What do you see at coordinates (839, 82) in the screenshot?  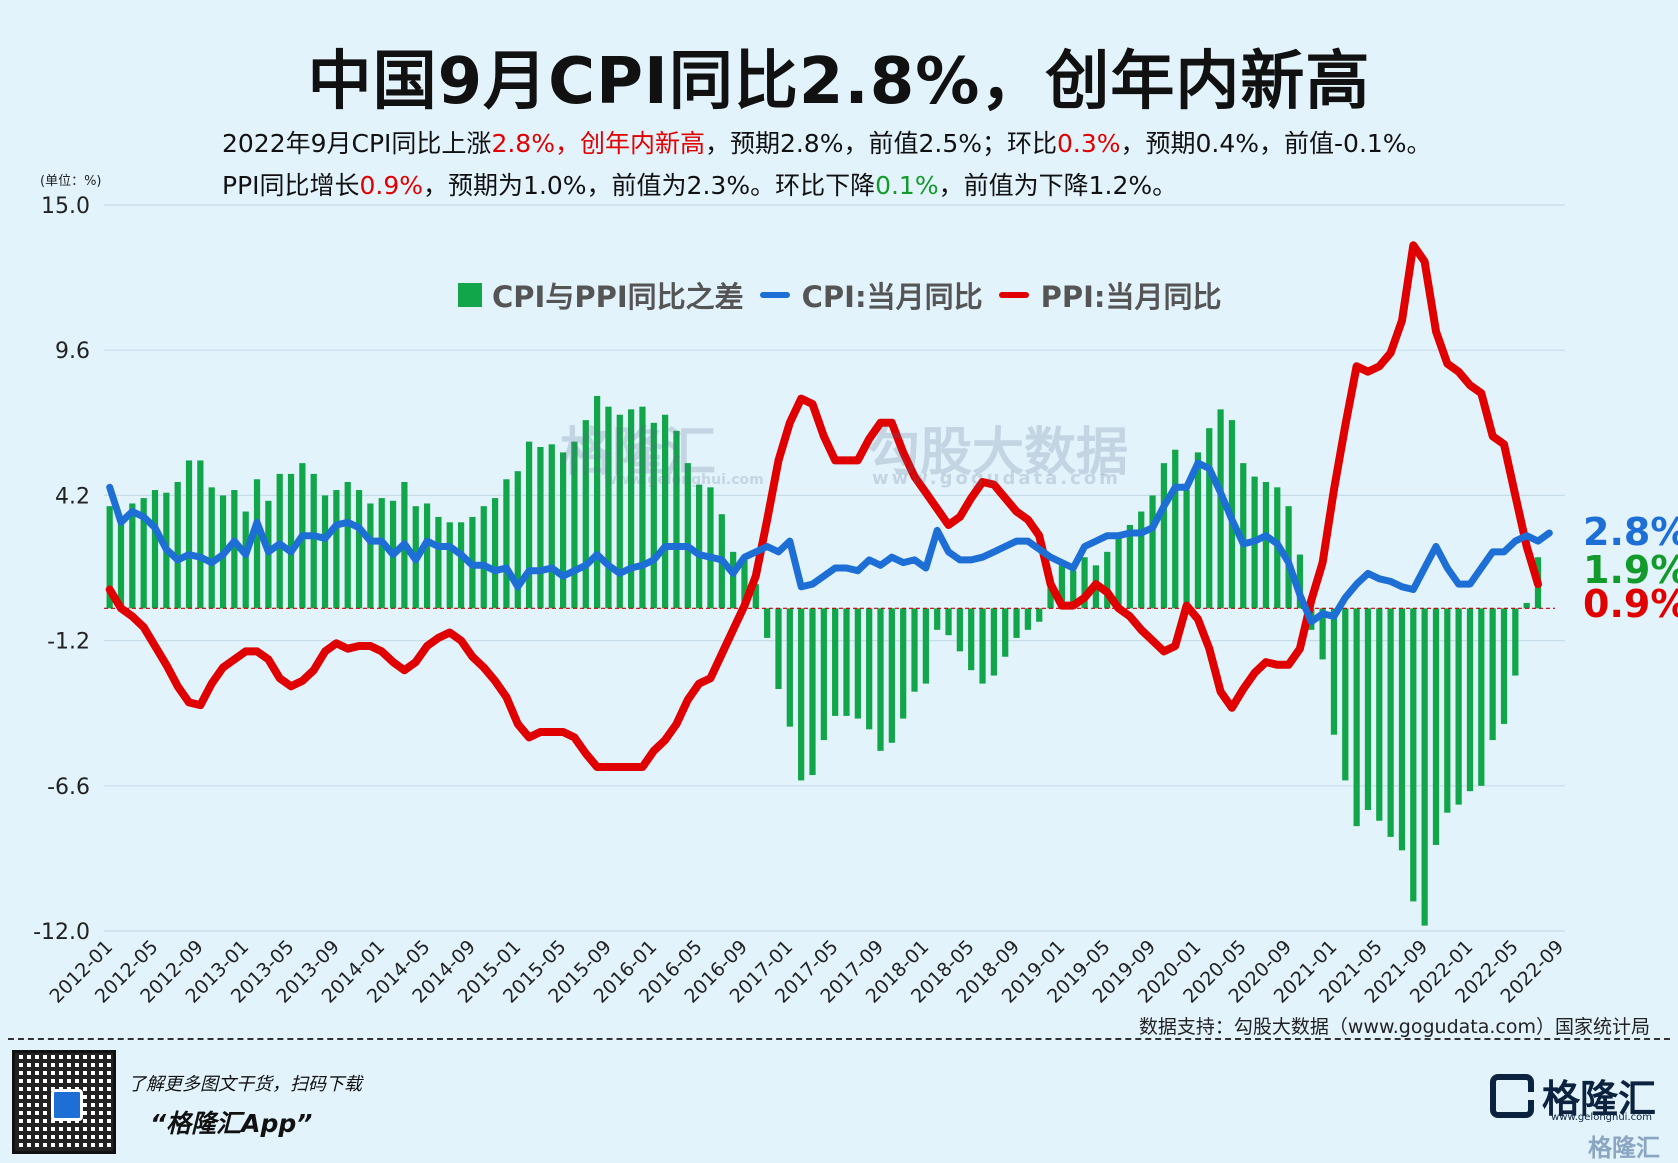 I see `page-title: 中国9月CPI同比2.8%，创年内新高` at bounding box center [839, 82].